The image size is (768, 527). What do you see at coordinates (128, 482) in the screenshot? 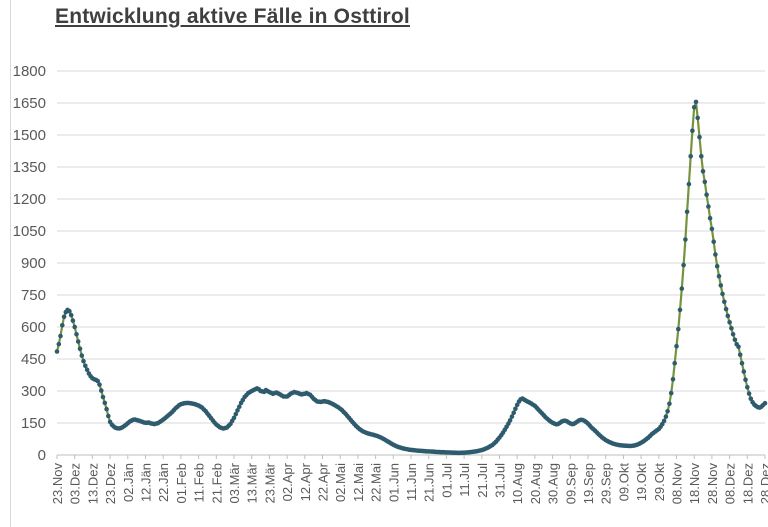
I see `x-tick-label: 02.Jän` at bounding box center [128, 482].